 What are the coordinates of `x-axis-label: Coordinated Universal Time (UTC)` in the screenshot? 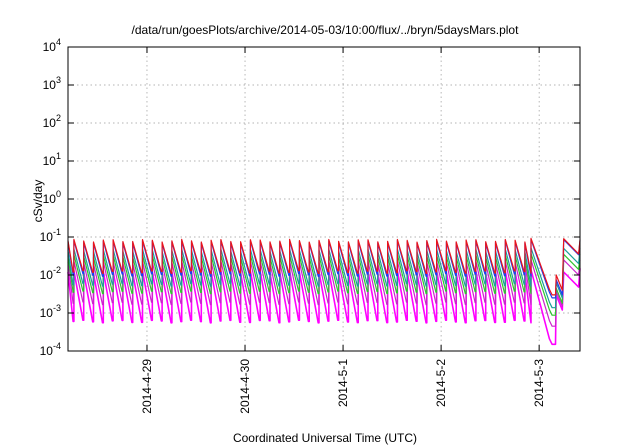 It's located at (325, 438).